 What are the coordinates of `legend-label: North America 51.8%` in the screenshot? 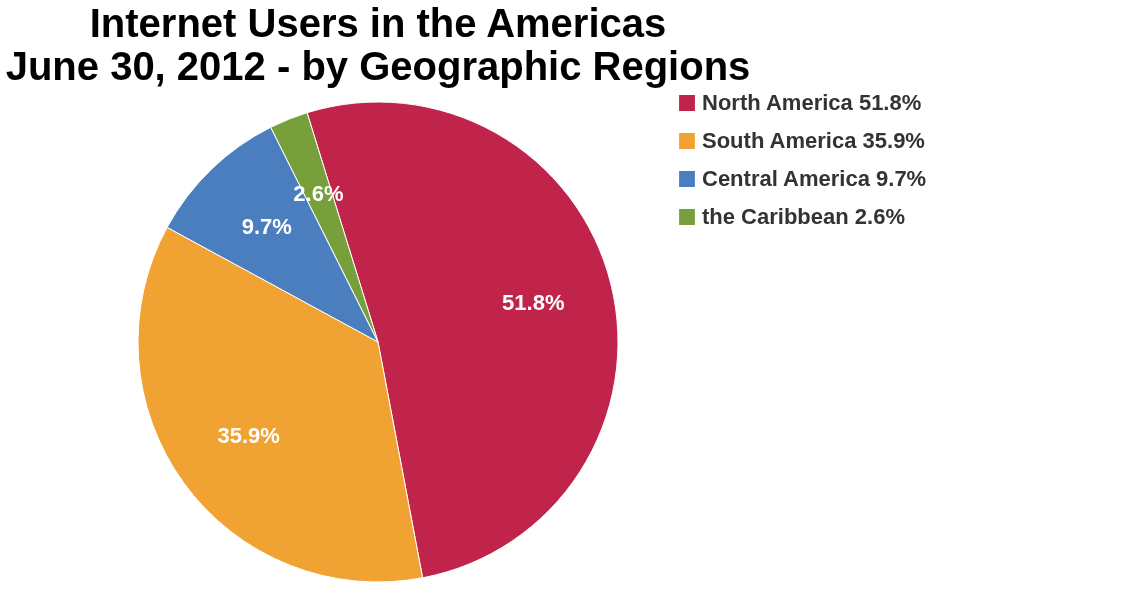 It's located at (812, 102).